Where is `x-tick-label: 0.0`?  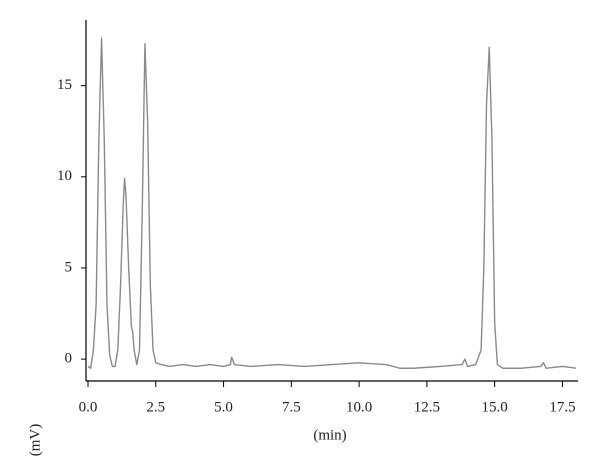 x-tick-label: 0.0 is located at coordinates (88, 407).